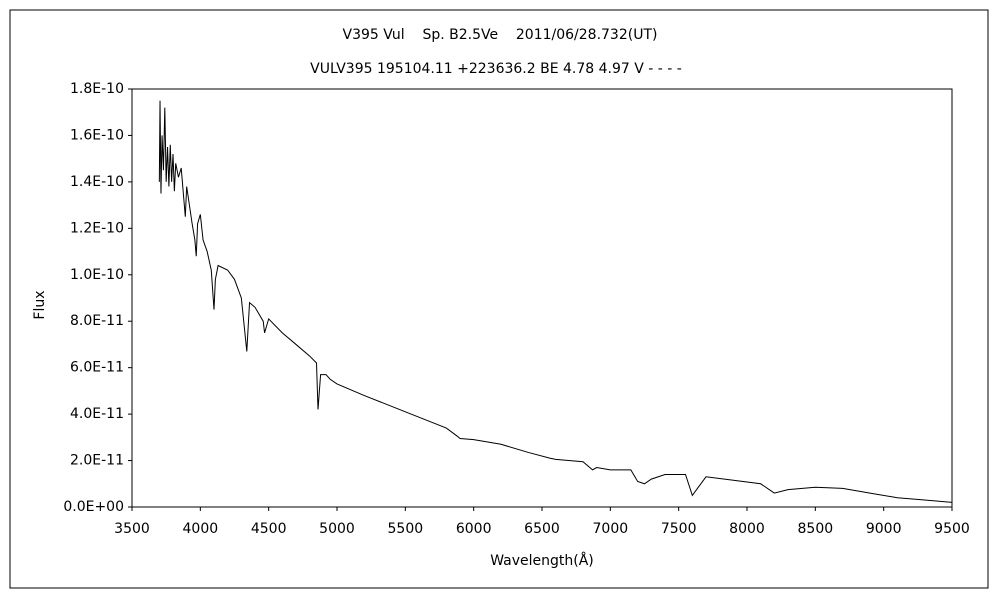 The image size is (1000, 600). What do you see at coordinates (40, 304) in the screenshot?
I see `y-axis-label: Flux` at bounding box center [40, 304].